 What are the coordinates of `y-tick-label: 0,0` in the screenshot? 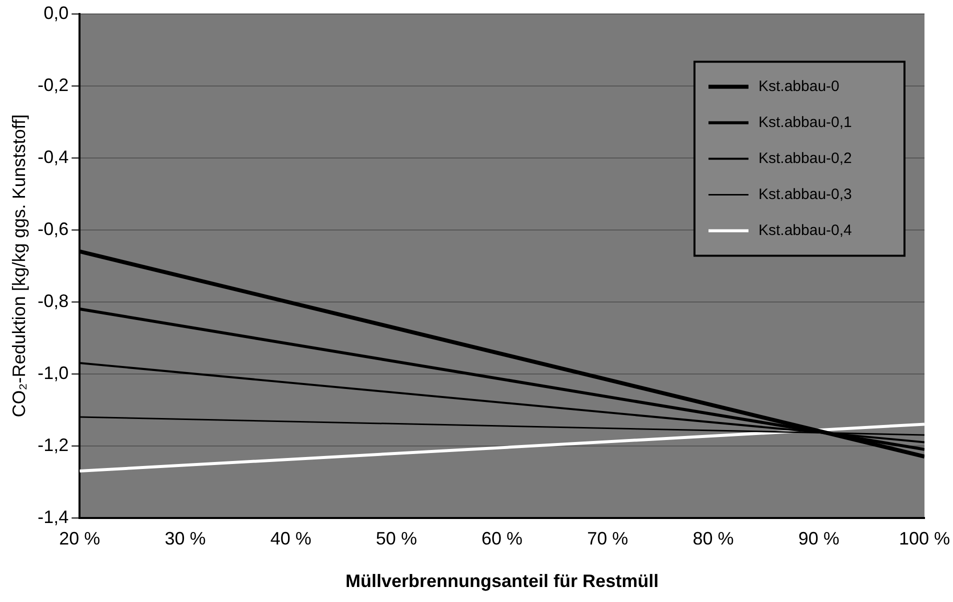 It's located at (56, 12).